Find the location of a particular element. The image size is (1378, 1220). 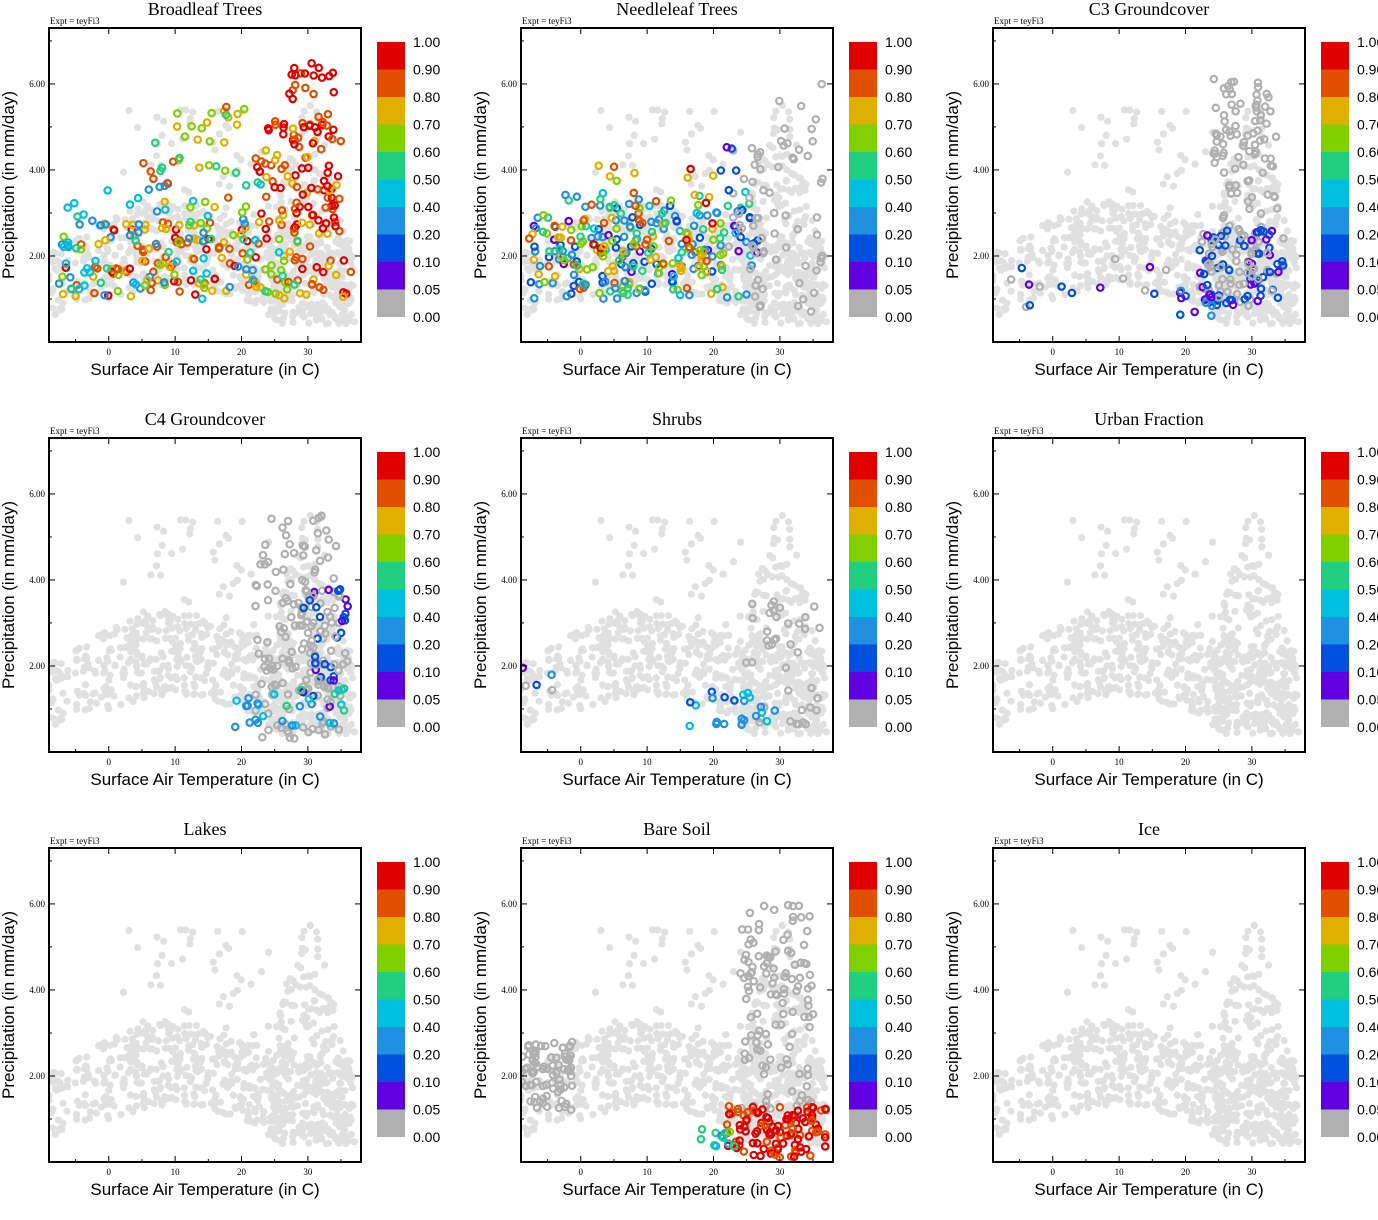

colorbar-label: 0.05 is located at coordinates (1367, 290).